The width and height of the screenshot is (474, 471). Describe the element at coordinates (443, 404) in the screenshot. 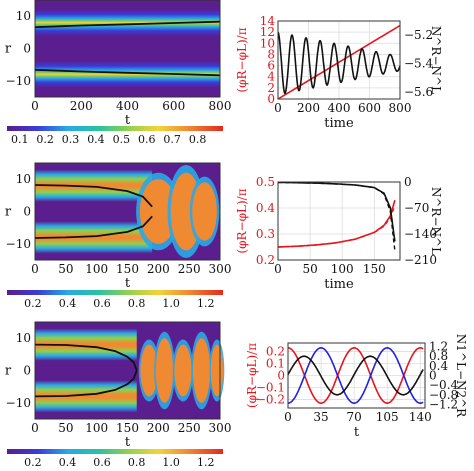

I see `line_bottom-y2tick-label: −1.2` at that location.